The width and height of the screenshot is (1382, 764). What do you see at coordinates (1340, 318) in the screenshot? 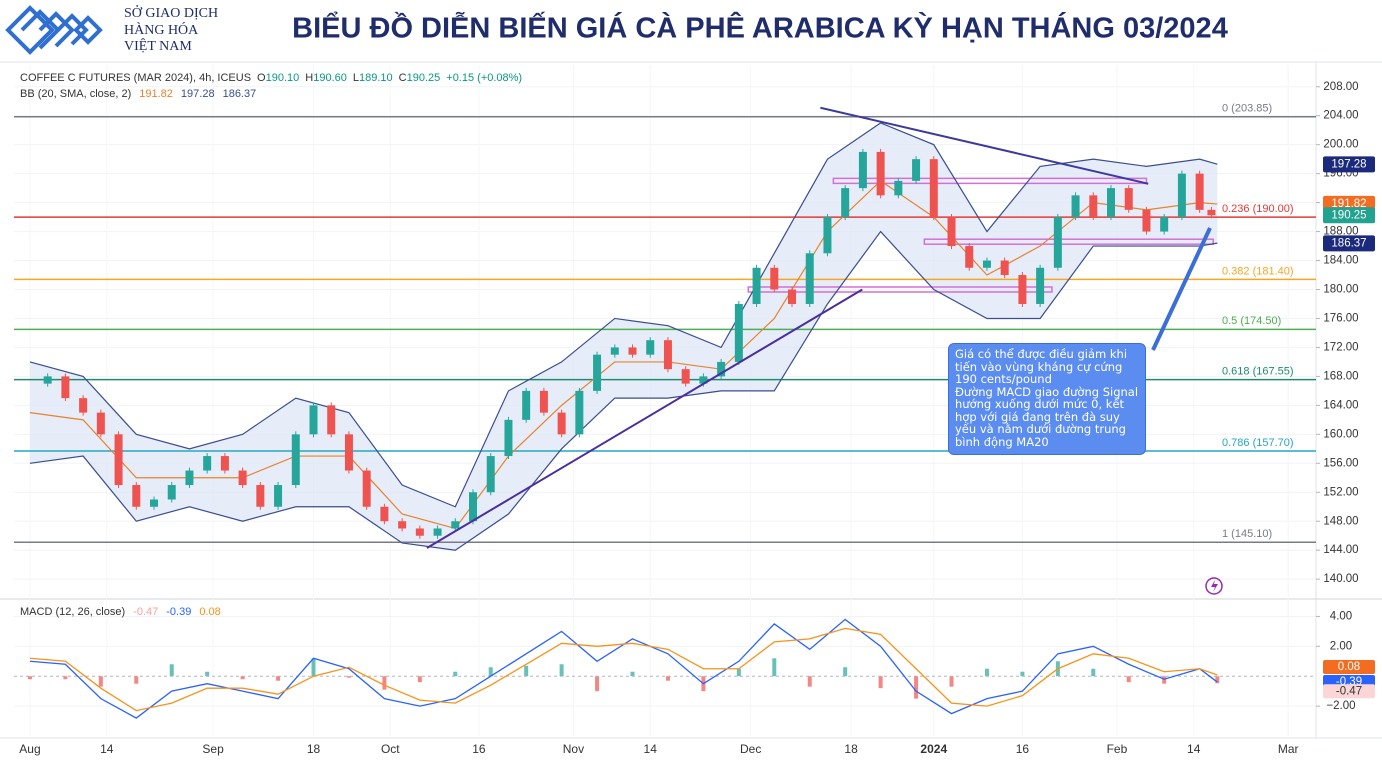
I see `y-tick-label: 176.00` at bounding box center [1340, 318].